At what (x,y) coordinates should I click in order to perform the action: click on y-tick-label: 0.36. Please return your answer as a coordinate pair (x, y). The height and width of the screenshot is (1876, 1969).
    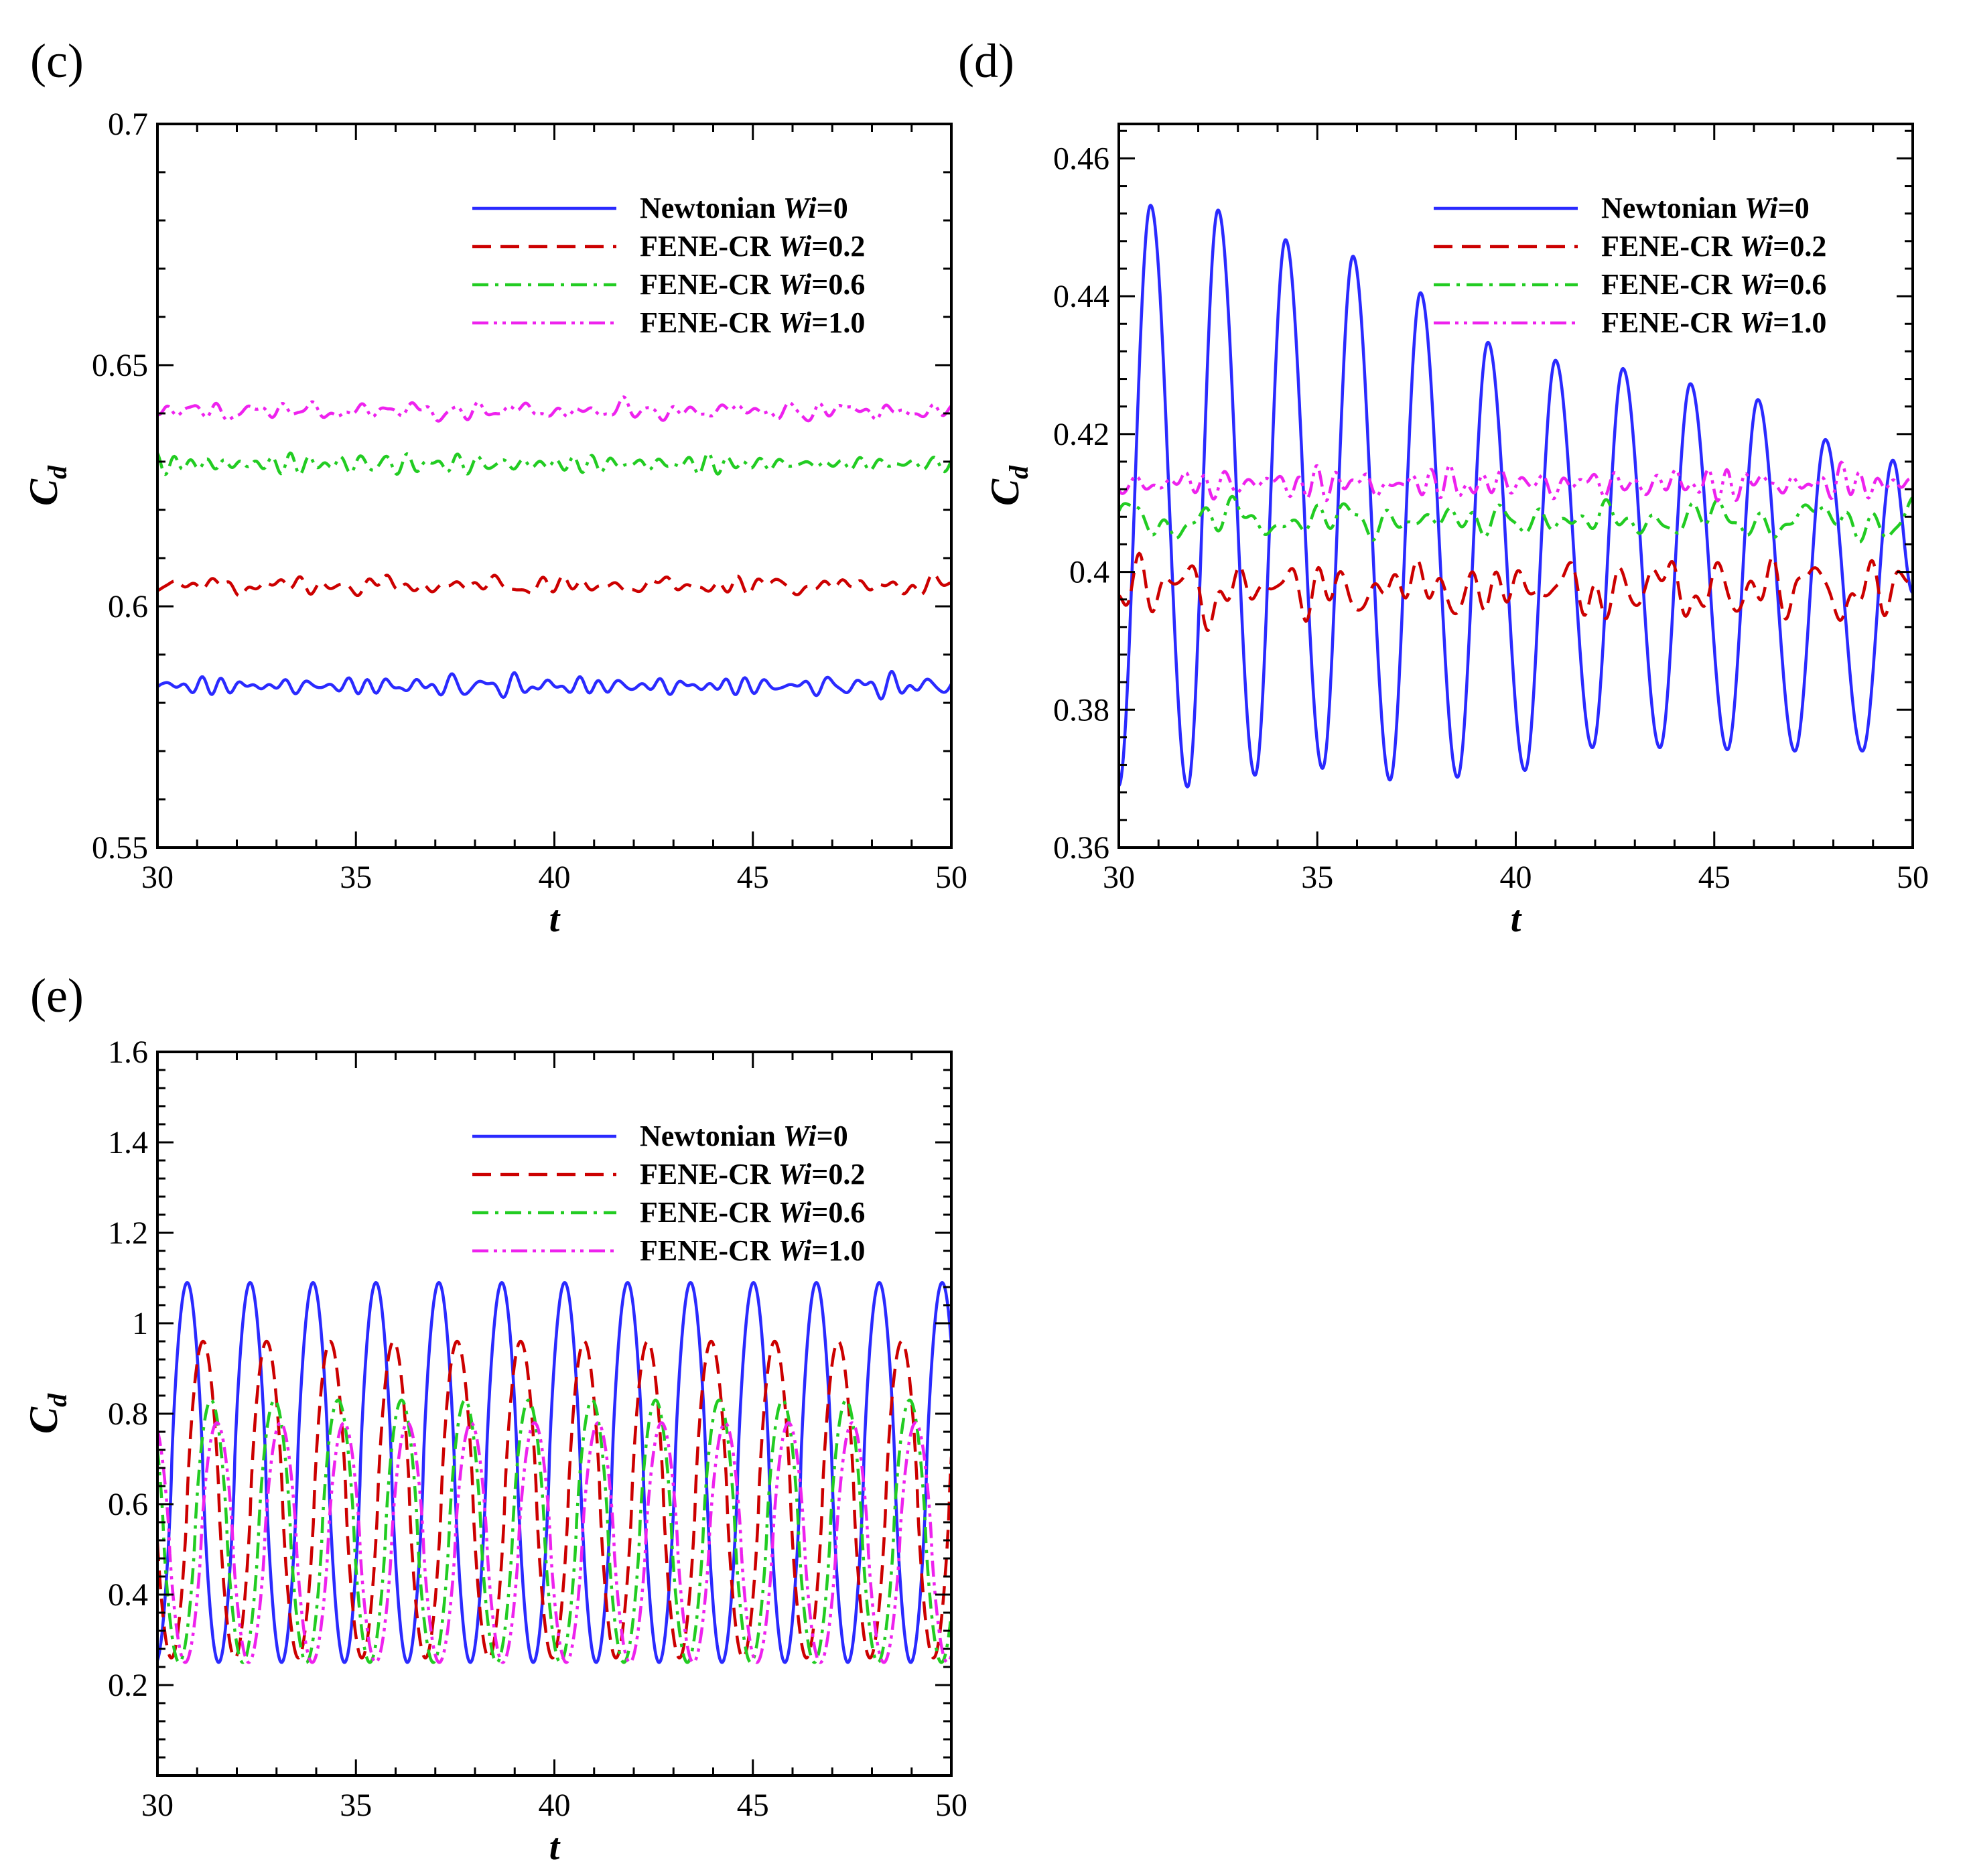
    Looking at the image, I should click on (1081, 848).